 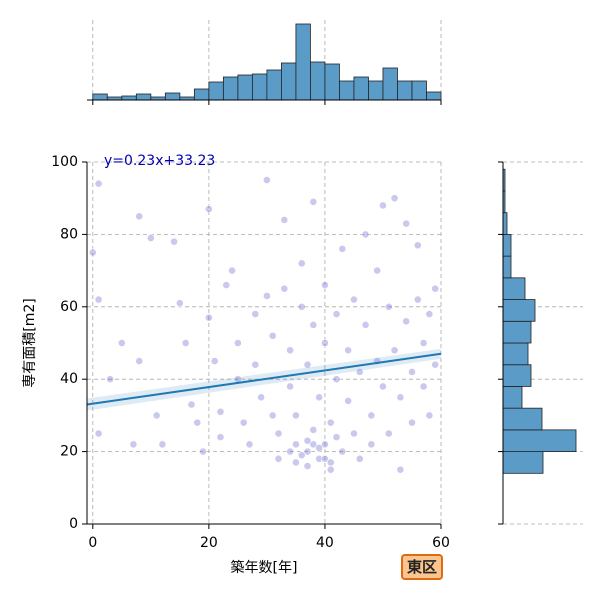 I want to click on district-badge: 東区, so click(x=422, y=567).